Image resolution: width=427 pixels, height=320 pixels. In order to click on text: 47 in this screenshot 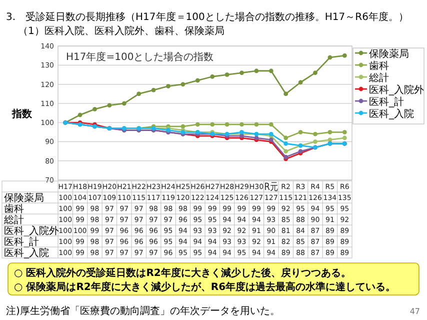, I will do `click(415, 311)`.